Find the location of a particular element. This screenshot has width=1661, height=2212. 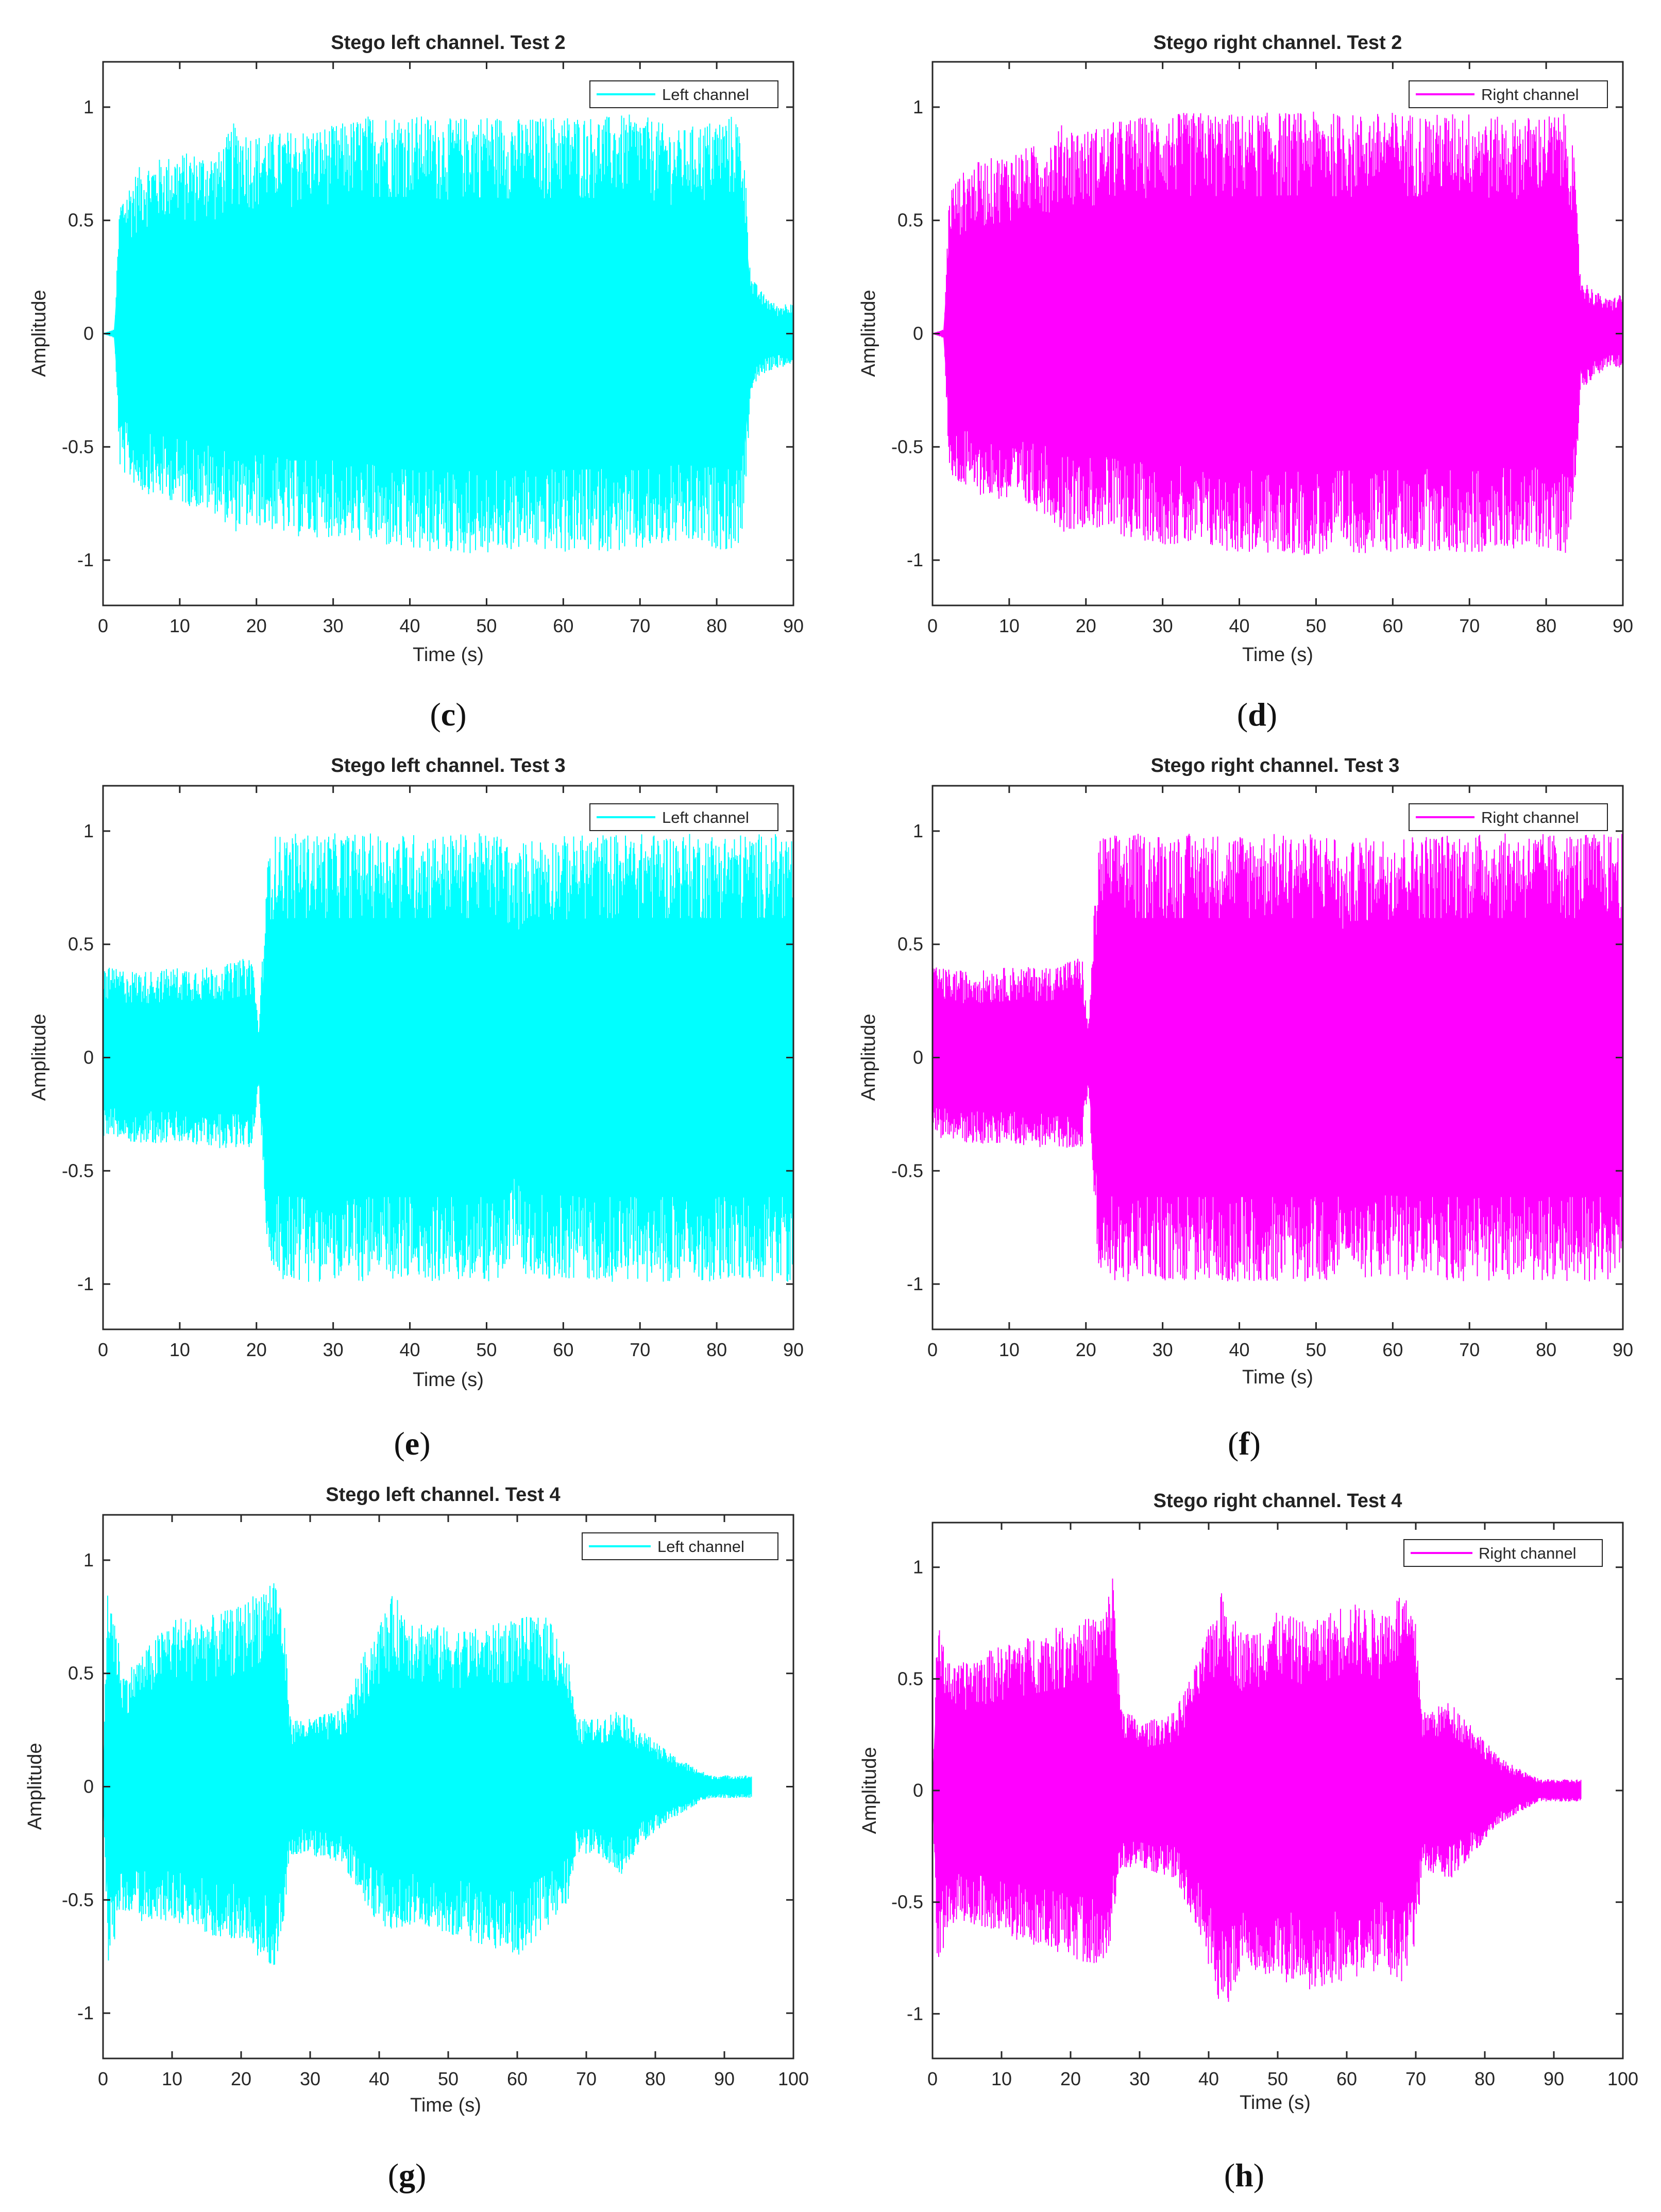

panel-caption-letter: c is located at coordinates (448, 715).